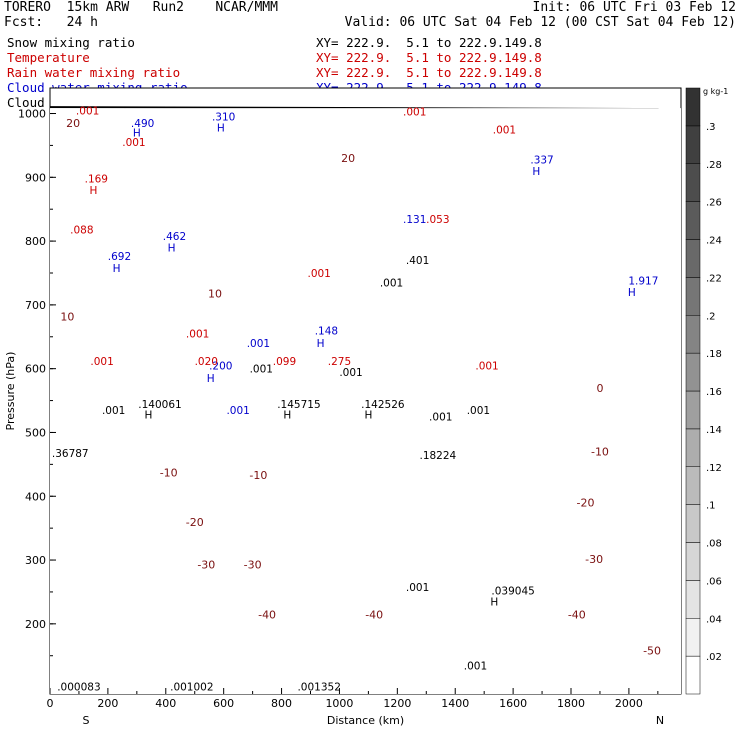 Image resolution: width=740 pixels, height=740 pixels. Describe the element at coordinates (714, 203) in the screenshot. I see `colorbar-tick-label: .26` at that location.